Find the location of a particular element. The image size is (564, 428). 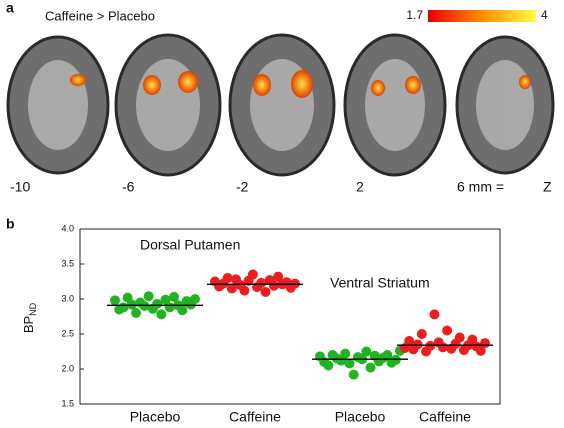

y-tick-label: 2.0 is located at coordinates (67, 368).